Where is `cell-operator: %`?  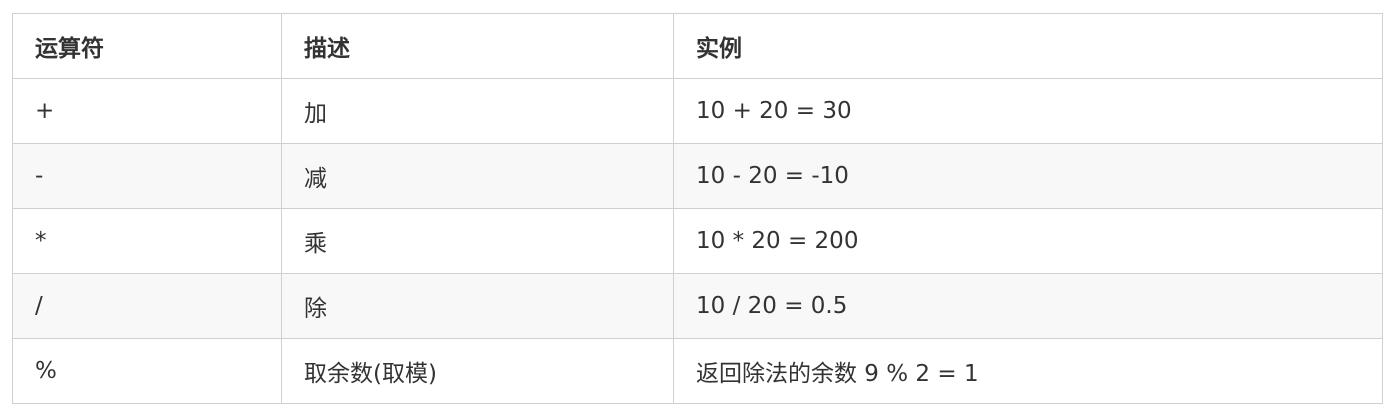 cell-operator: % is located at coordinates (147, 371).